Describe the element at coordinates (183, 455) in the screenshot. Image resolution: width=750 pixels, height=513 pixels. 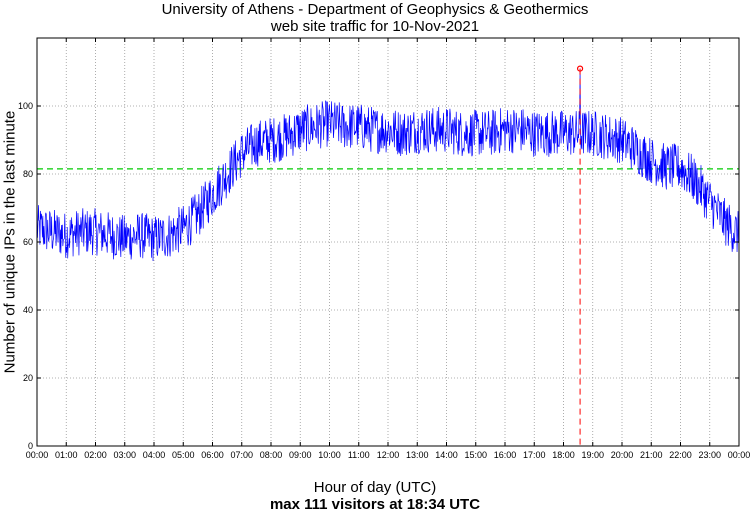
I see `x-tick-label: 05:00` at that location.